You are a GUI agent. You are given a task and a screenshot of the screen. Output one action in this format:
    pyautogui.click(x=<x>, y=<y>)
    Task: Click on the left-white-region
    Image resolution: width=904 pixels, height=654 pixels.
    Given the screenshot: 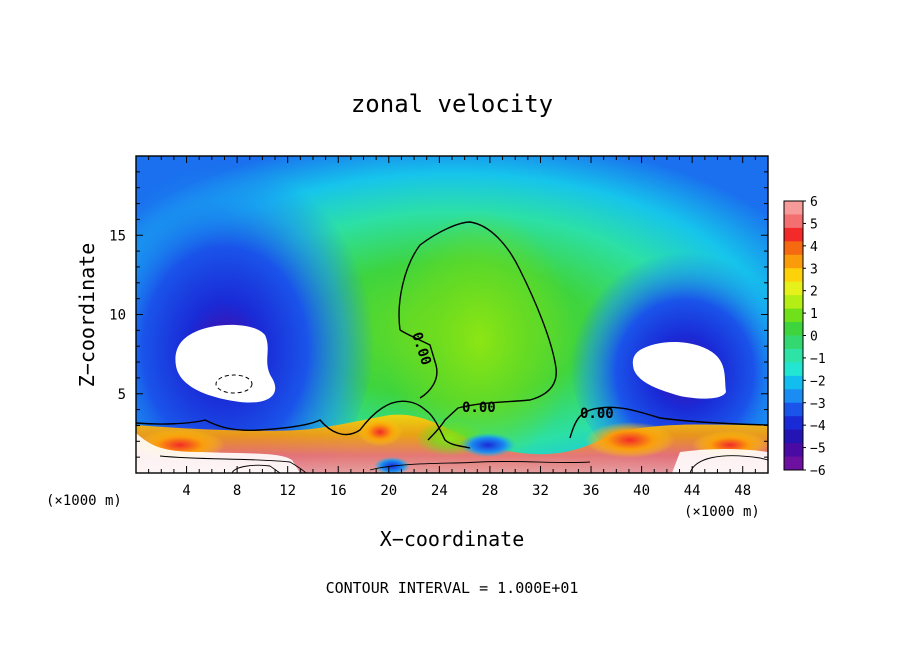 What is the action you would take?
    pyautogui.click(x=225, y=363)
    